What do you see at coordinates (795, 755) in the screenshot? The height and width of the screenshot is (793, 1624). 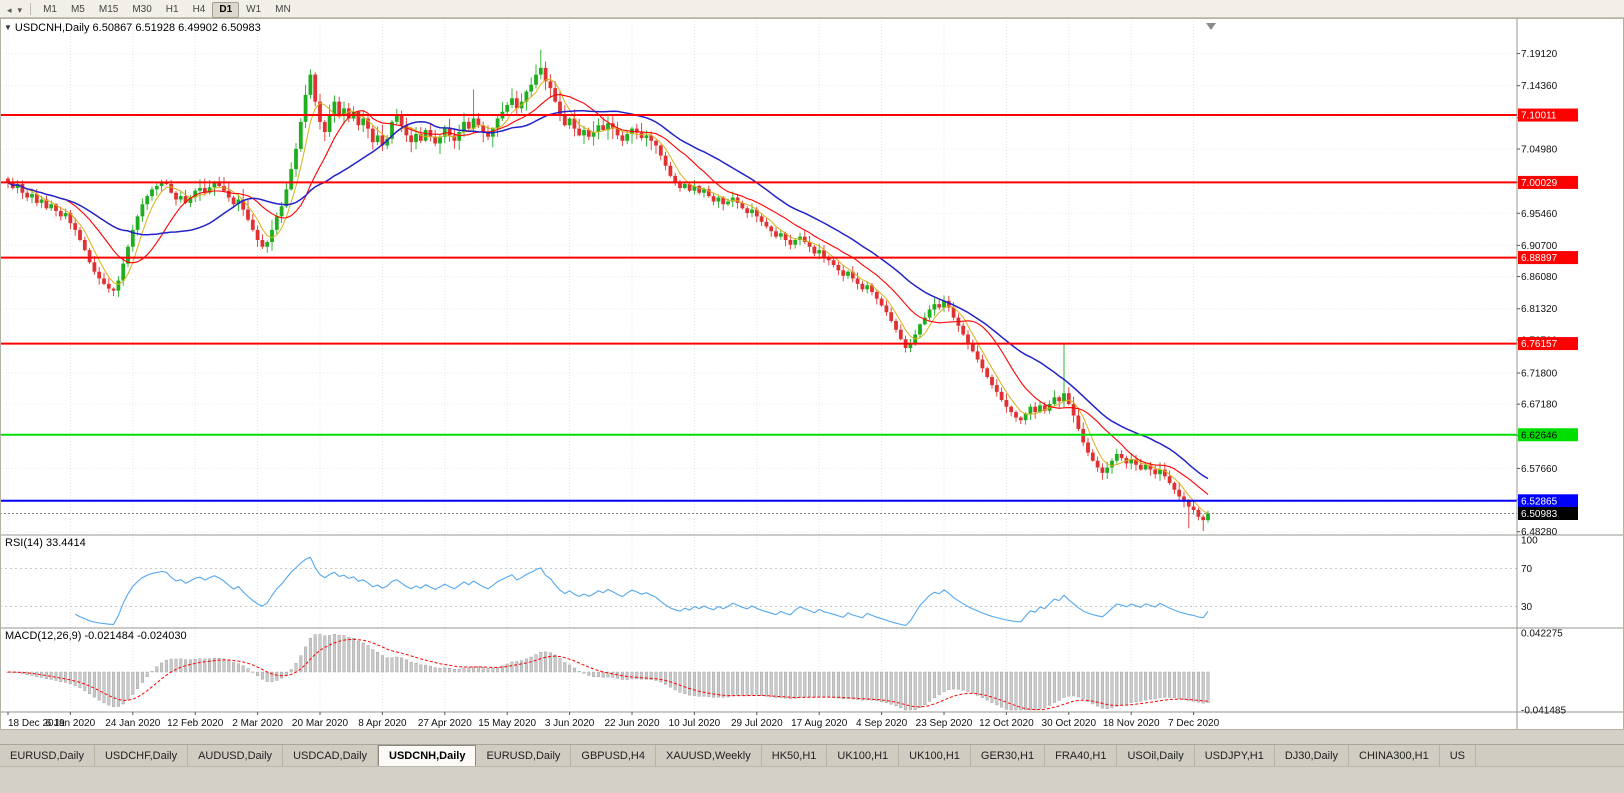 I see `chart-tab-hk50-h1: HK50,H1` at bounding box center [795, 755].